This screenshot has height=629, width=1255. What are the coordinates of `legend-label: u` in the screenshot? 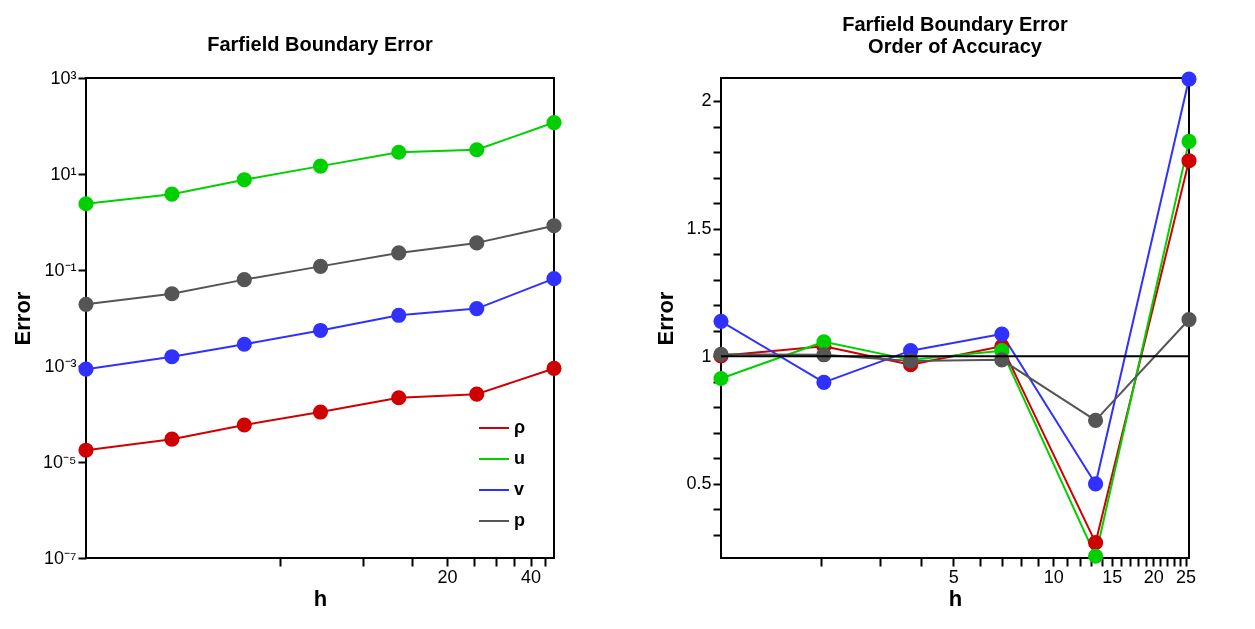 It's located at (519, 458).